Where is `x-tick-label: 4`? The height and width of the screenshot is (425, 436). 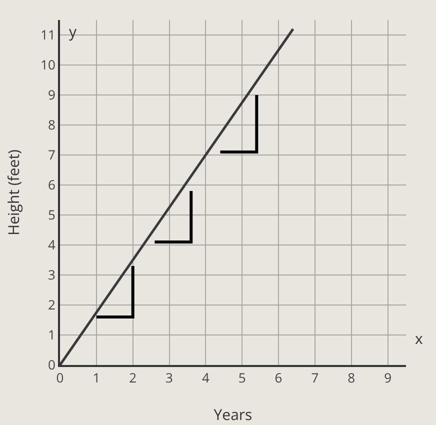
x-tick-label: 4 is located at coordinates (206, 377).